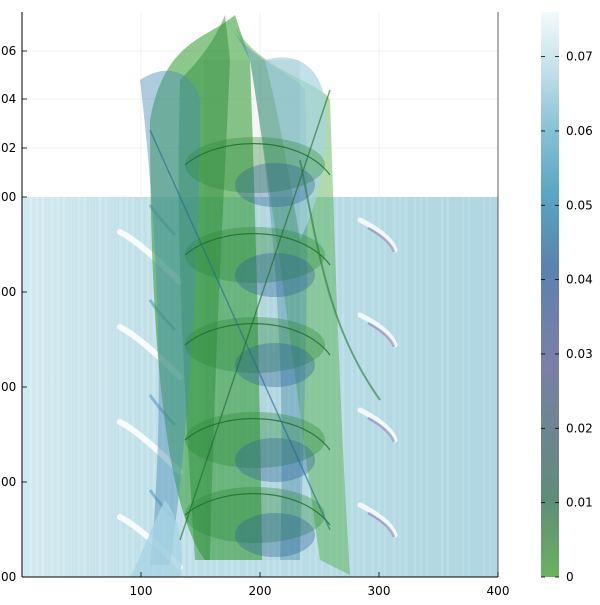  What do you see at coordinates (498, 591) in the screenshot?
I see `x-tick-label: 400` at bounding box center [498, 591].